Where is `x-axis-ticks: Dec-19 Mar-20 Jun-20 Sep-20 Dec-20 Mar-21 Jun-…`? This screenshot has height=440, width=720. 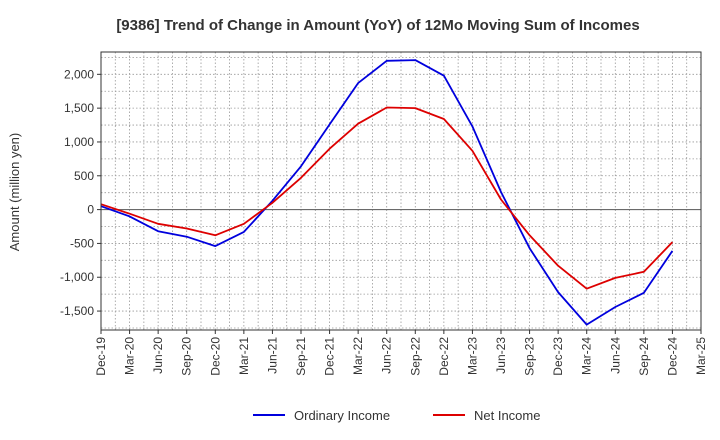 x-axis-ticks: Dec-19 Mar-20 Jun-20 Sep-20 Dec-20 Mar-21 Jun-… is located at coordinates (401, 353).